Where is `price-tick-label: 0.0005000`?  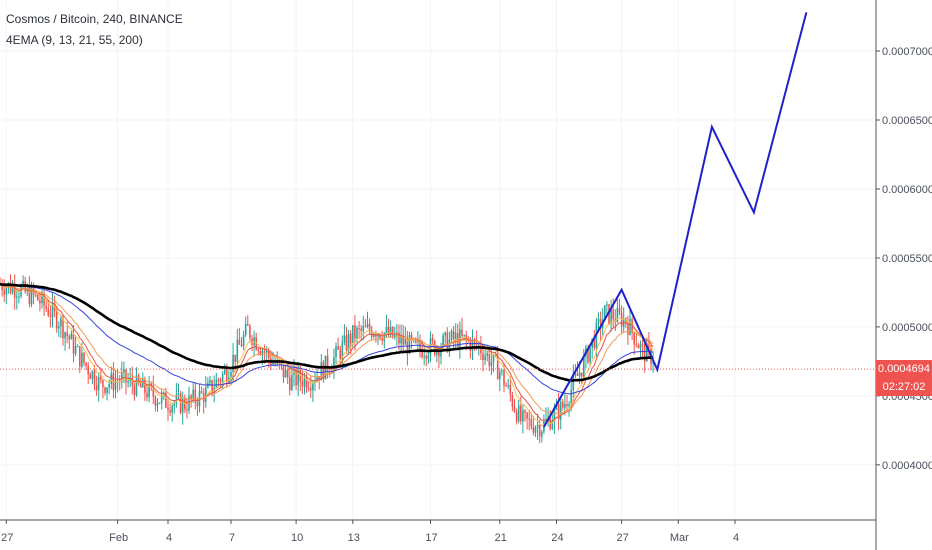
price-tick-label: 0.0005000 is located at coordinates (907, 328).